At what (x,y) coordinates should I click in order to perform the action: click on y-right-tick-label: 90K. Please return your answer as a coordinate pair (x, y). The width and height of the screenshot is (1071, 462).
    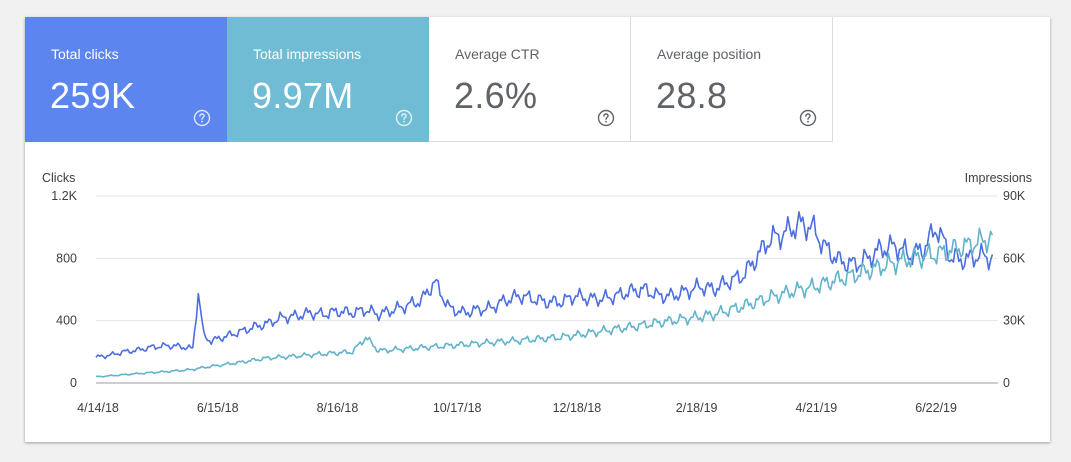
    Looking at the image, I should click on (1014, 196).